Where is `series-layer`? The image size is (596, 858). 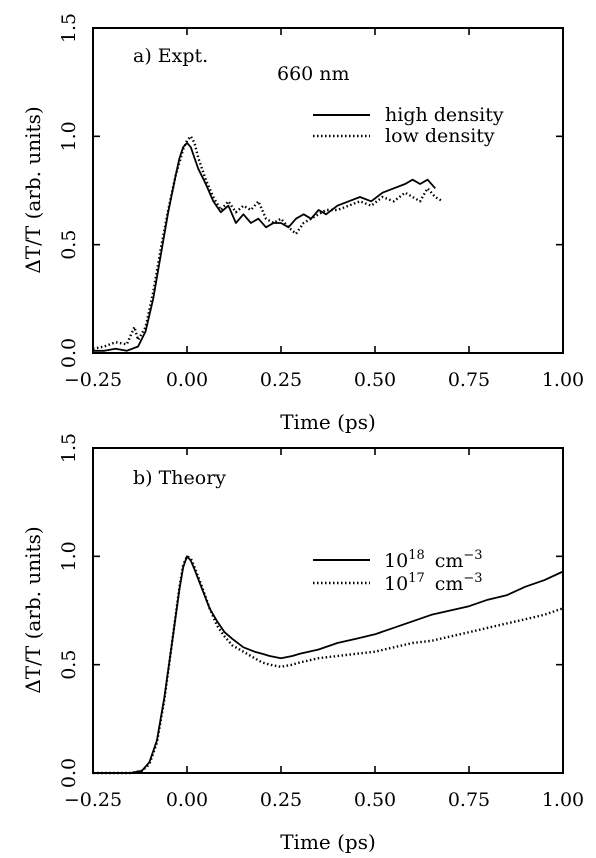
series-layer is located at coordinates (268, 243).